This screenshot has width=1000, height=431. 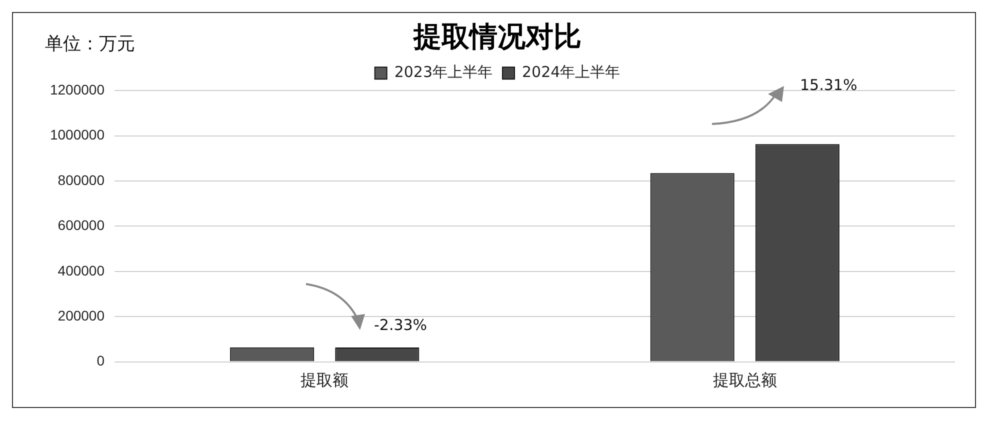 What do you see at coordinates (324, 380) in the screenshot?
I see `x-tick-label: 提取额` at bounding box center [324, 380].